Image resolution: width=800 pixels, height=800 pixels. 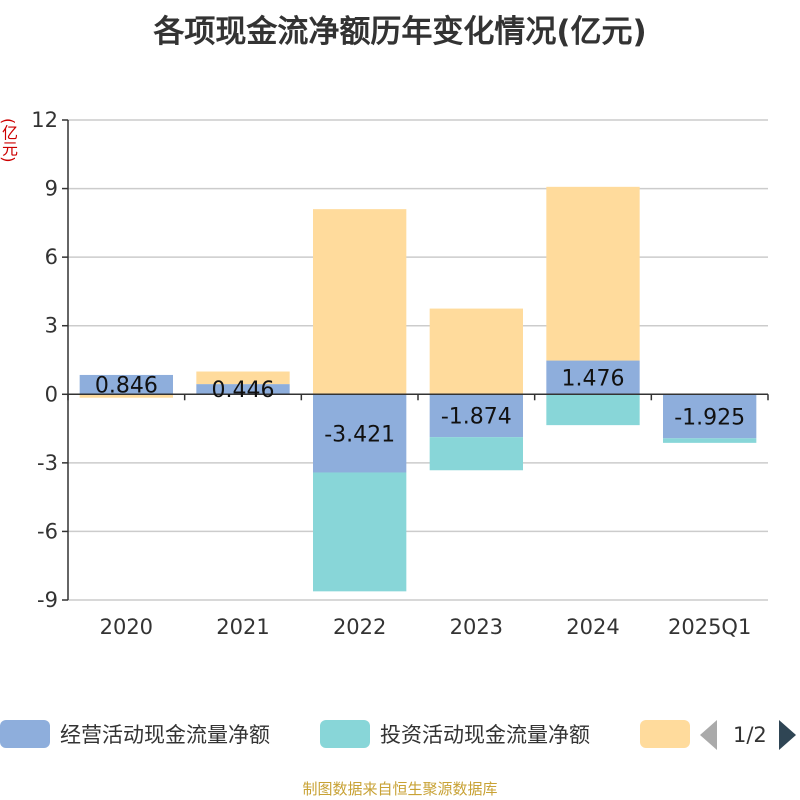 What do you see at coordinates (420, 406) in the screenshot?
I see `data-labels: 0.846 0.446 -3.421 -1.874 1.476 -1.925` at bounding box center [420, 406].